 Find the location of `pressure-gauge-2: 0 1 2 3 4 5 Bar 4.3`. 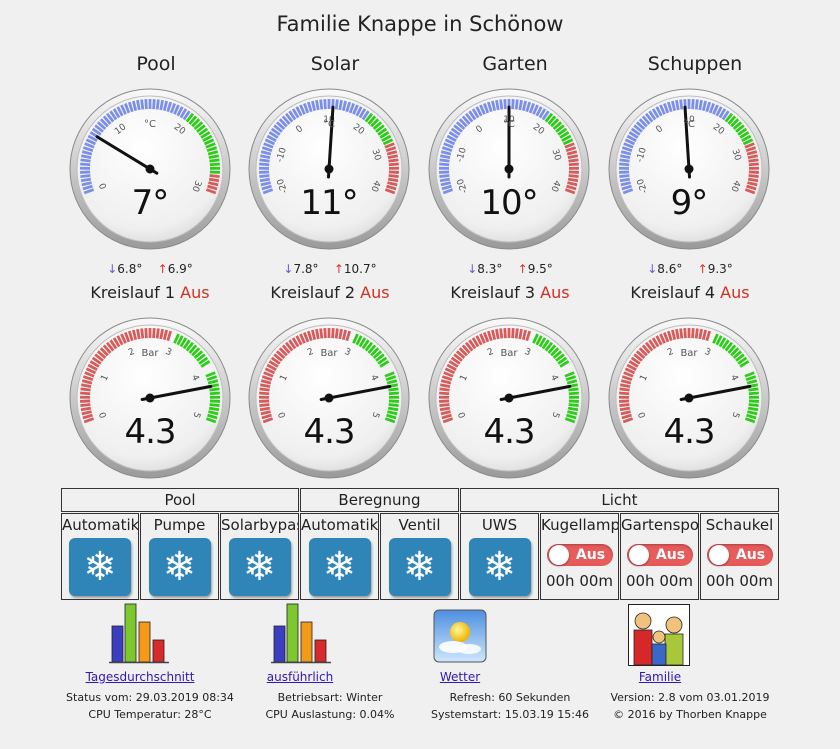

pressure-gauge-2: 0 1 2 3 4 5 Bar 4.3 is located at coordinates (329, 398).